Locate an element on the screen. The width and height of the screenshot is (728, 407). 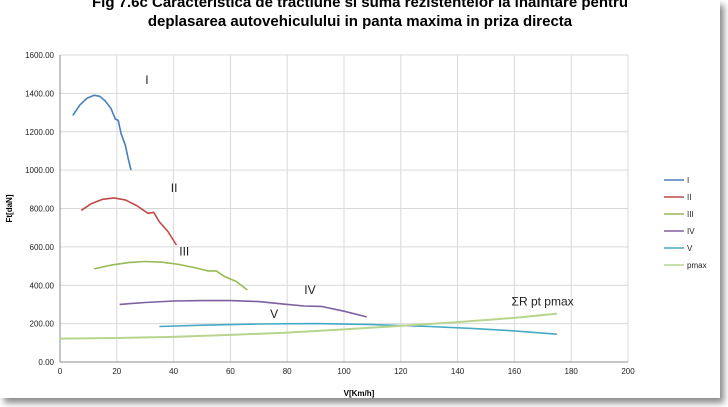
series-line-ii is located at coordinates (129, 221).